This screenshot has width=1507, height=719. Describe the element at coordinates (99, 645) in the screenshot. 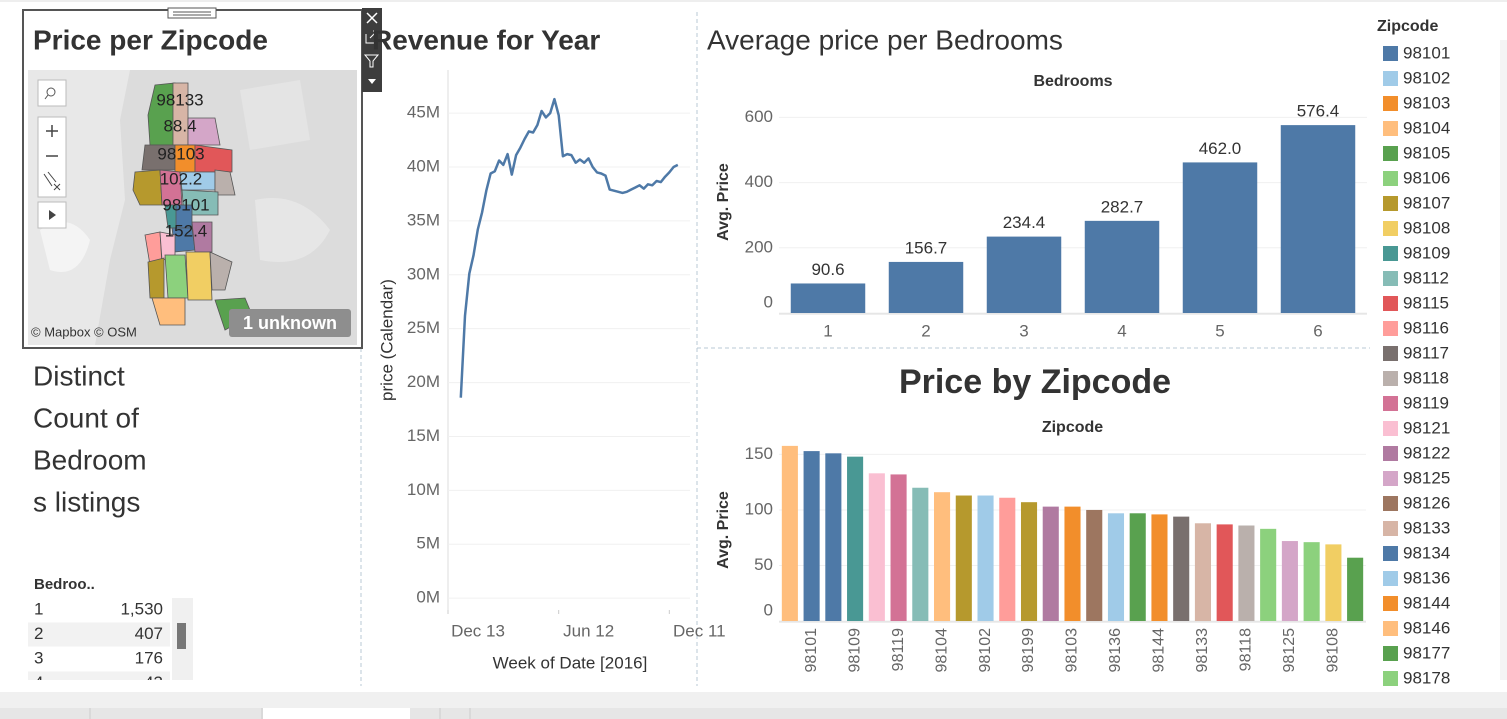

I see `table: 1 1,530 2 407 3 176 4 43` at that location.